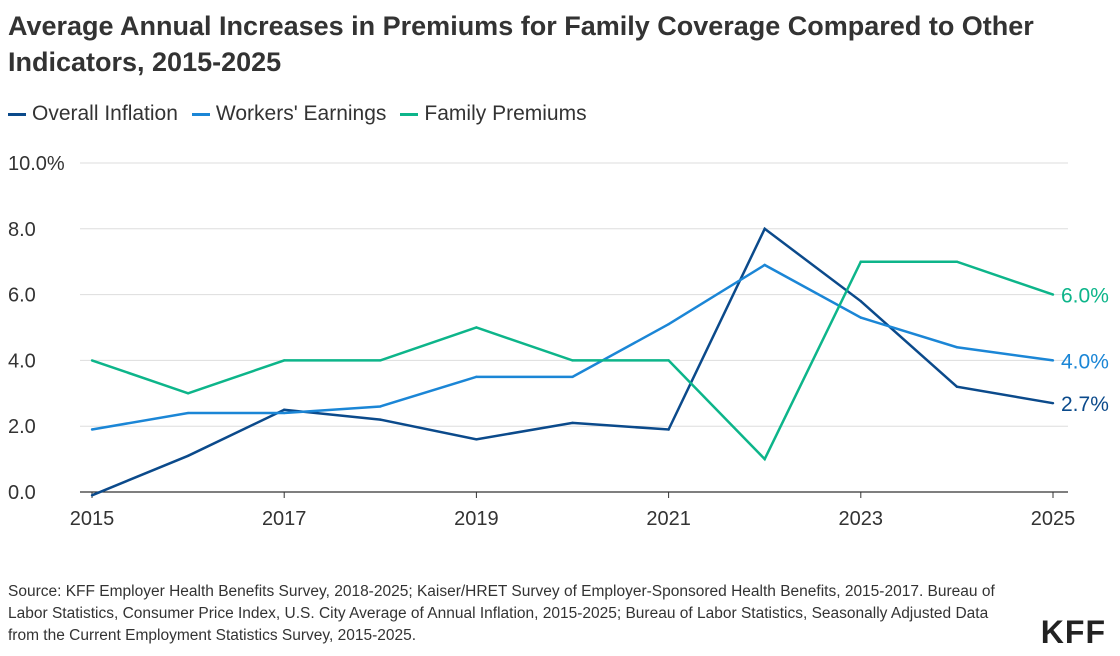 The width and height of the screenshot is (1120, 656). What do you see at coordinates (301, 113) in the screenshot?
I see `legend-label: Workers' Earnings` at bounding box center [301, 113].